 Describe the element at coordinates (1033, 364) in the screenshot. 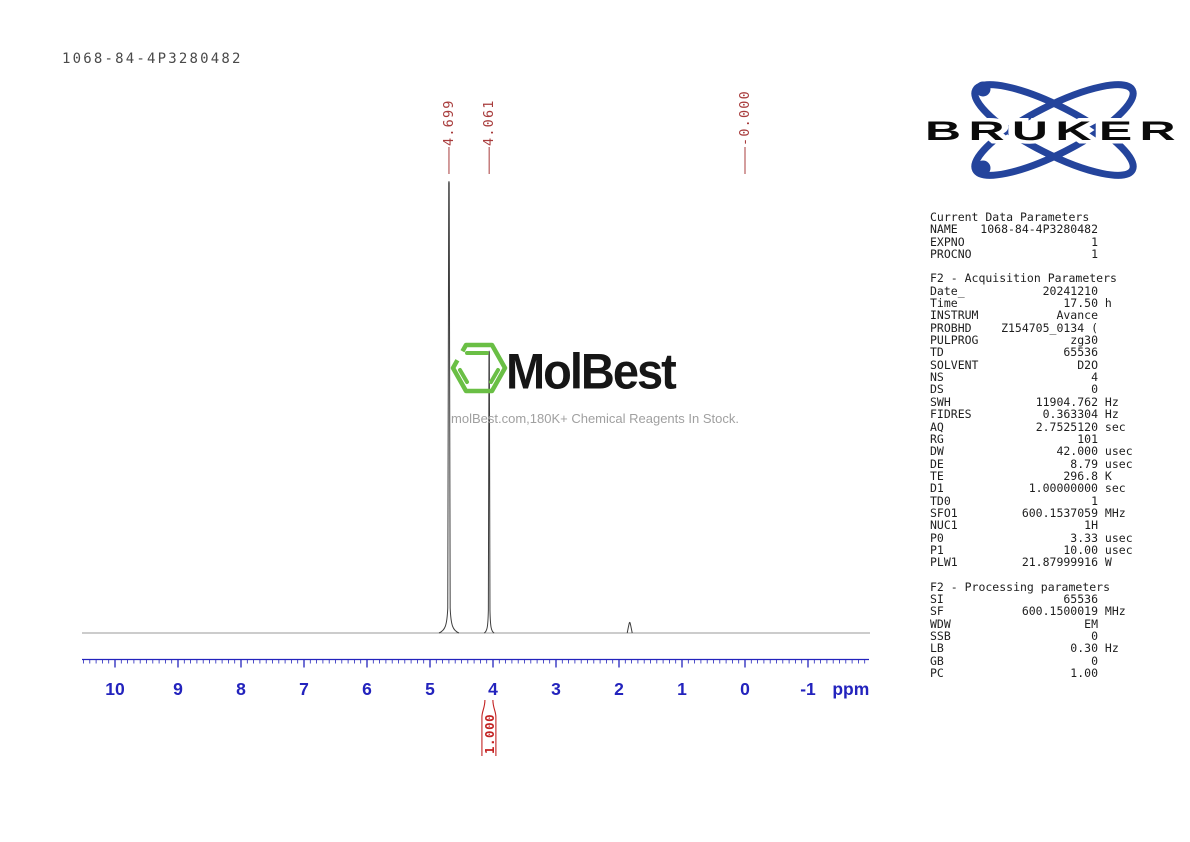

I see `parameter-row: SOLVENT D2O` at that location.